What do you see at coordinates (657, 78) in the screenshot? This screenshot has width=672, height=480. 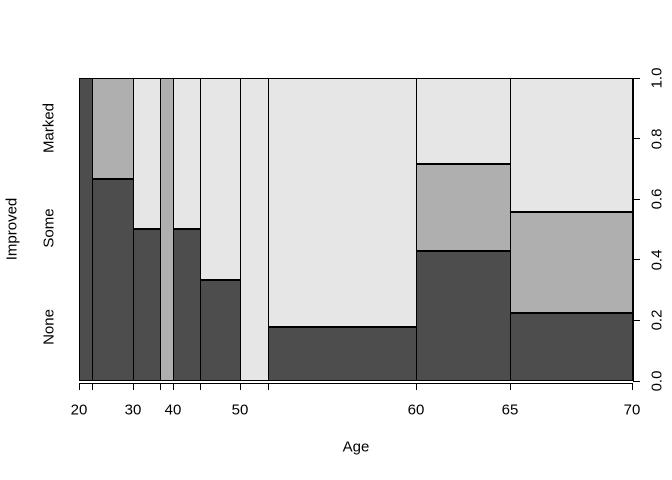 I see `y-tick-label: 1.0` at bounding box center [657, 78].